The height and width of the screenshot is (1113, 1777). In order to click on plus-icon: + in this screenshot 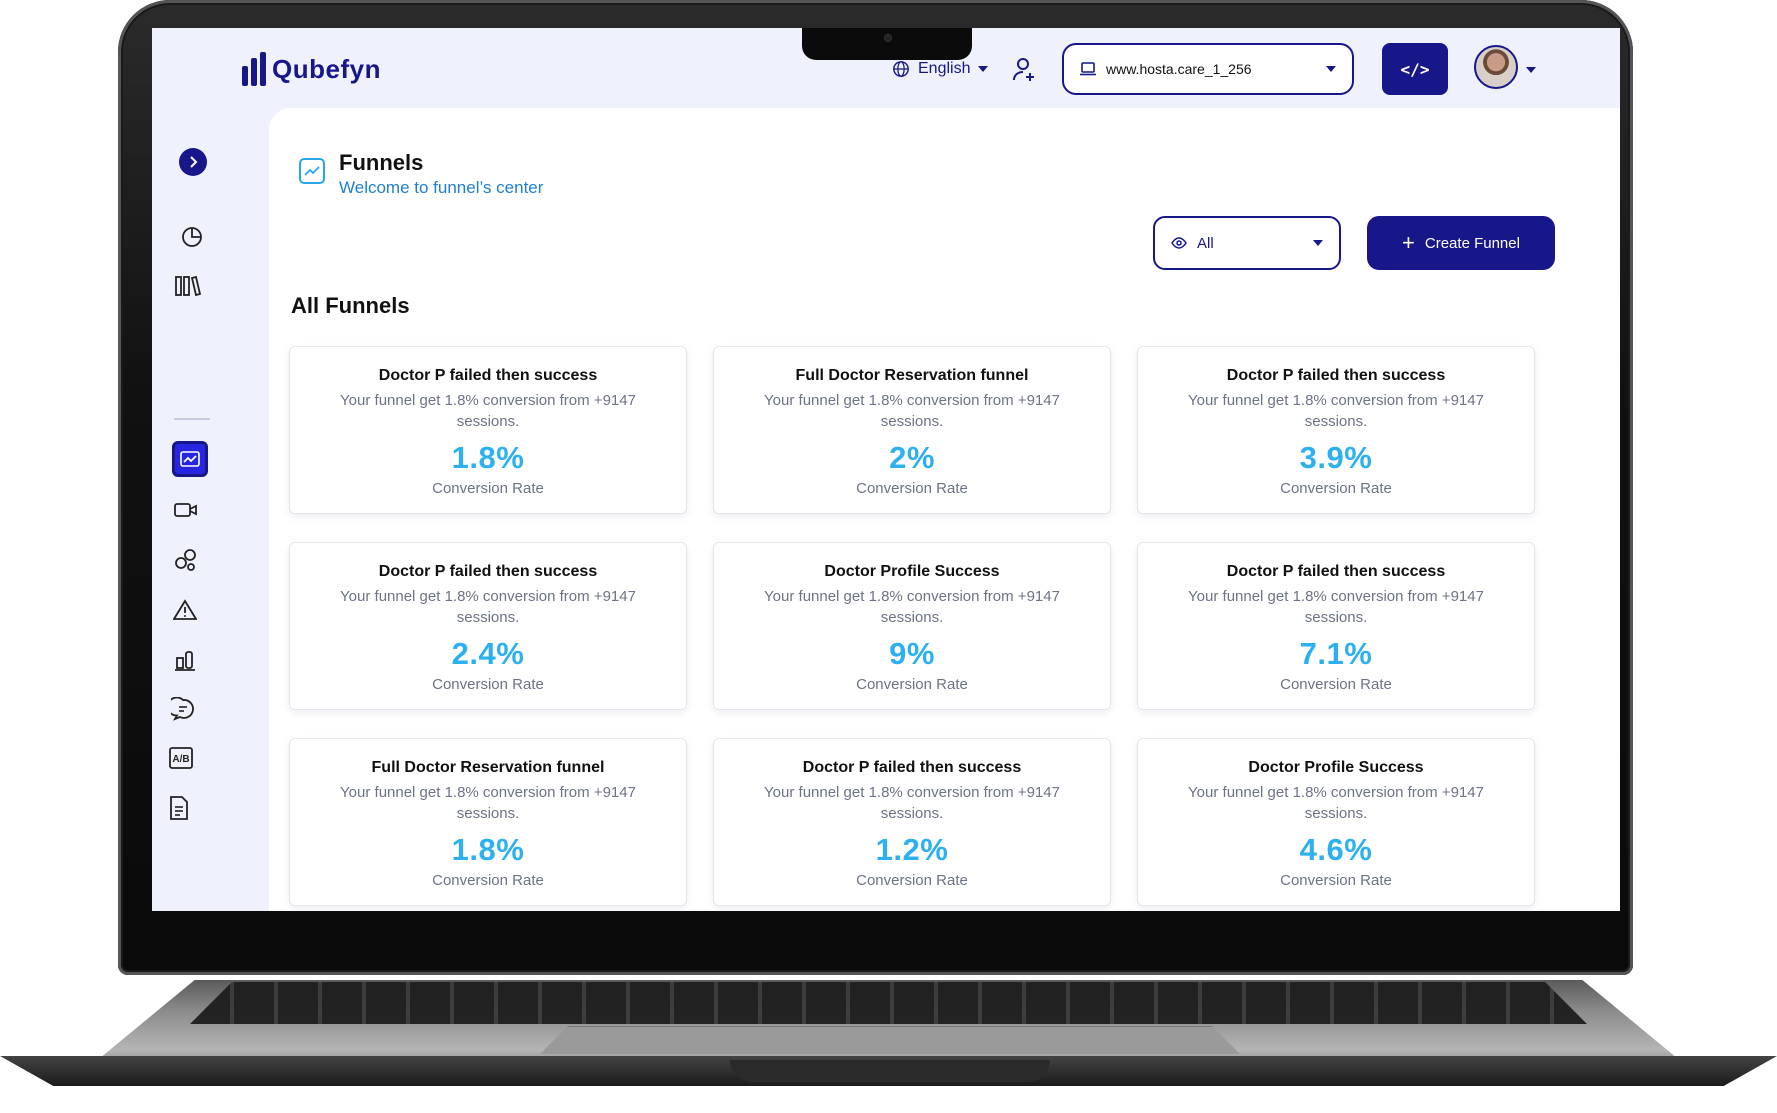, I will do `click(1408, 242)`.